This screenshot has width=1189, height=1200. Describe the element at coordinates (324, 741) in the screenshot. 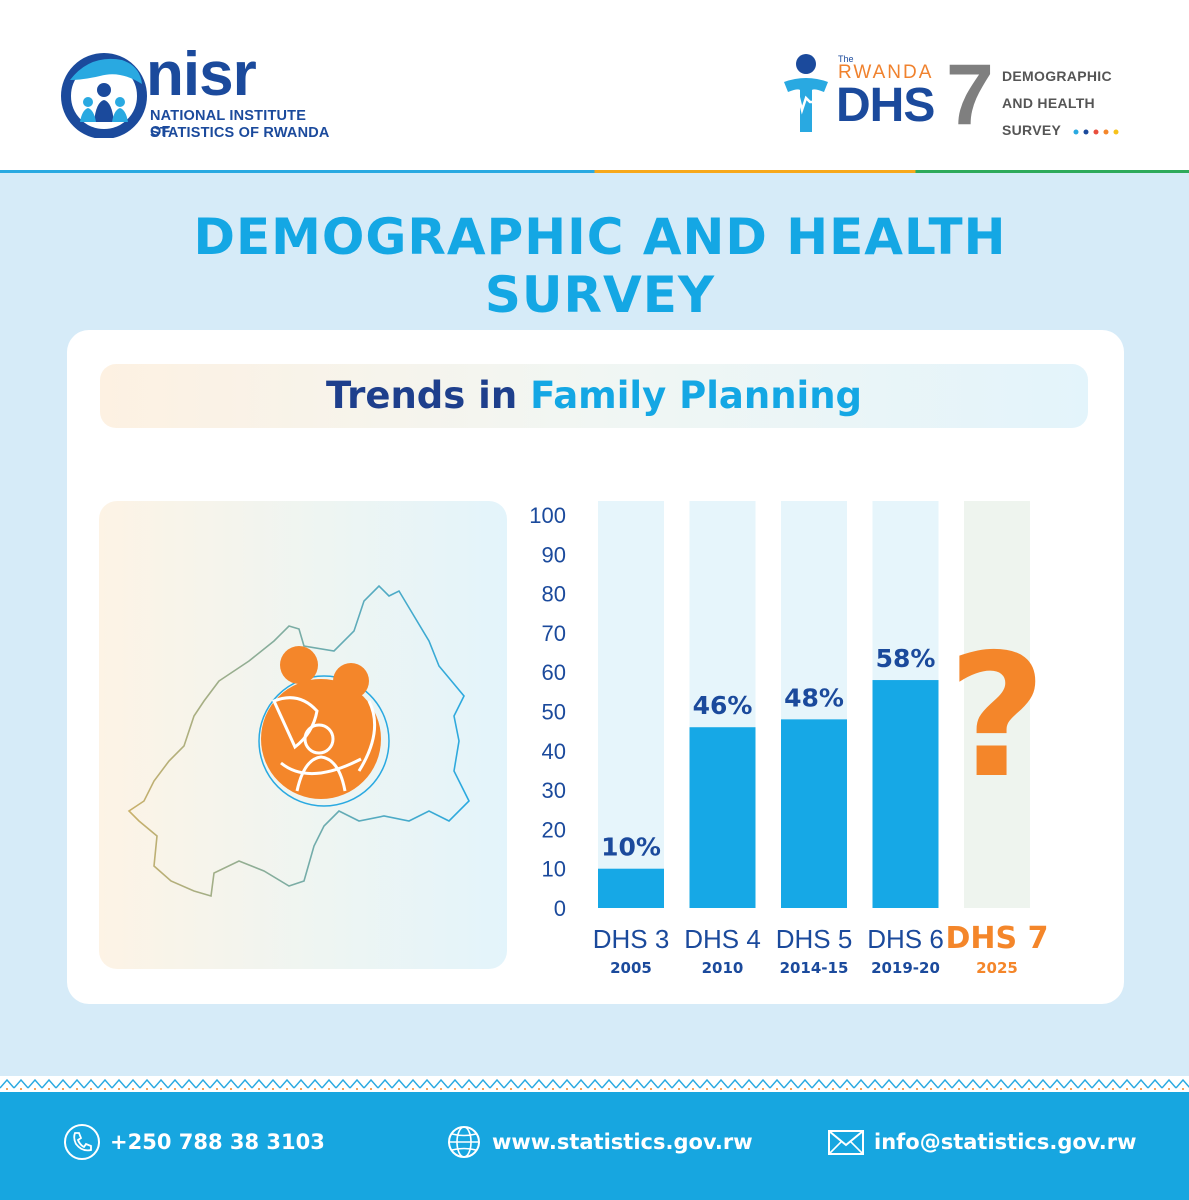

I see `family-circle` at that location.